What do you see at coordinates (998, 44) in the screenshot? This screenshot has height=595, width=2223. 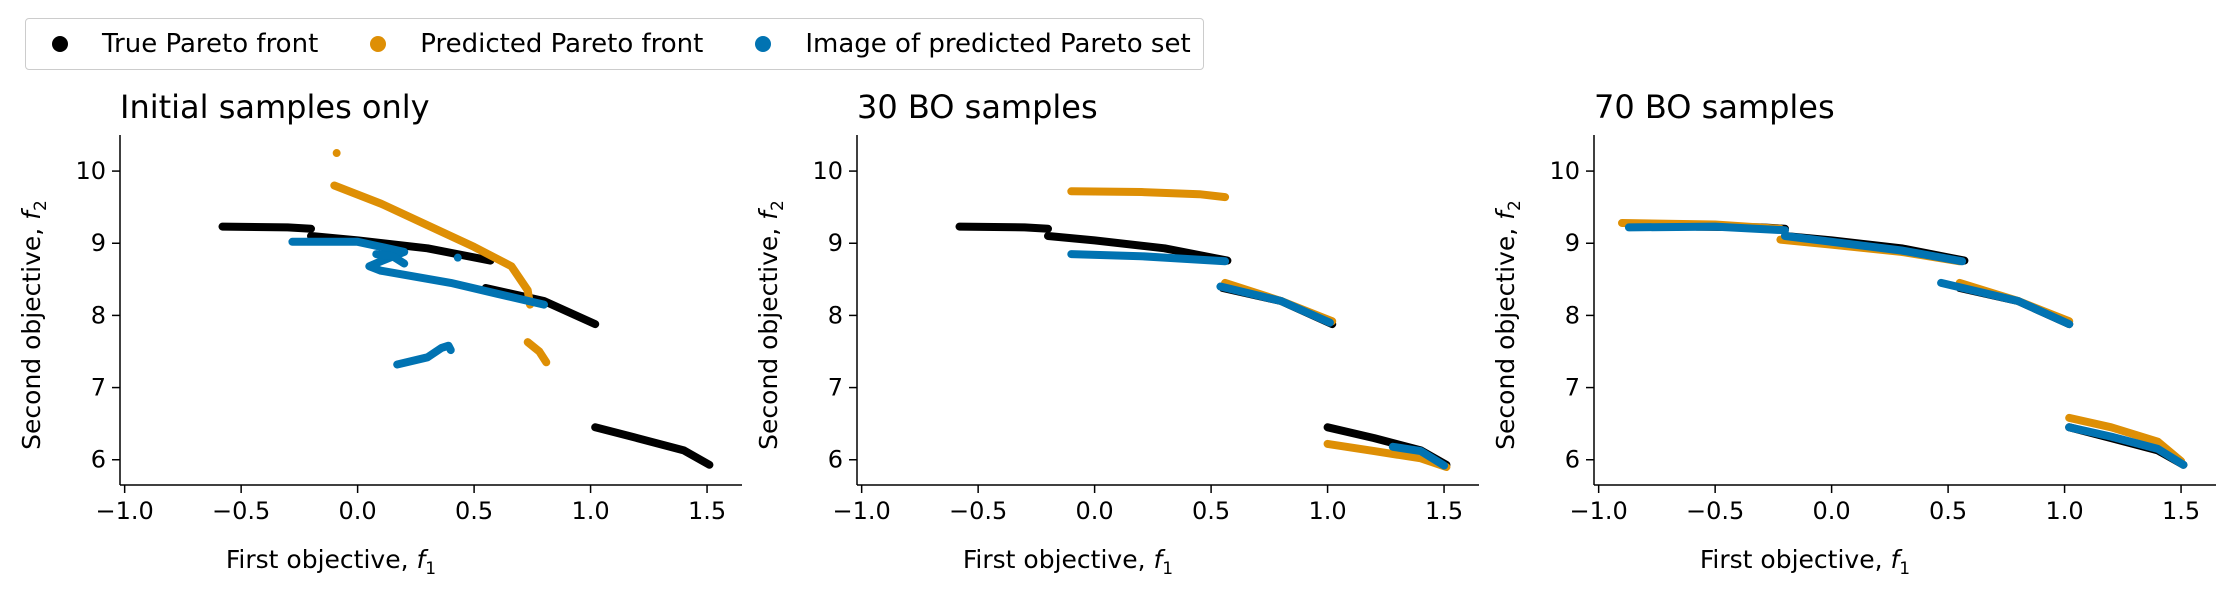 I see `legend-label: Image of predicted Pareto set` at bounding box center [998, 44].